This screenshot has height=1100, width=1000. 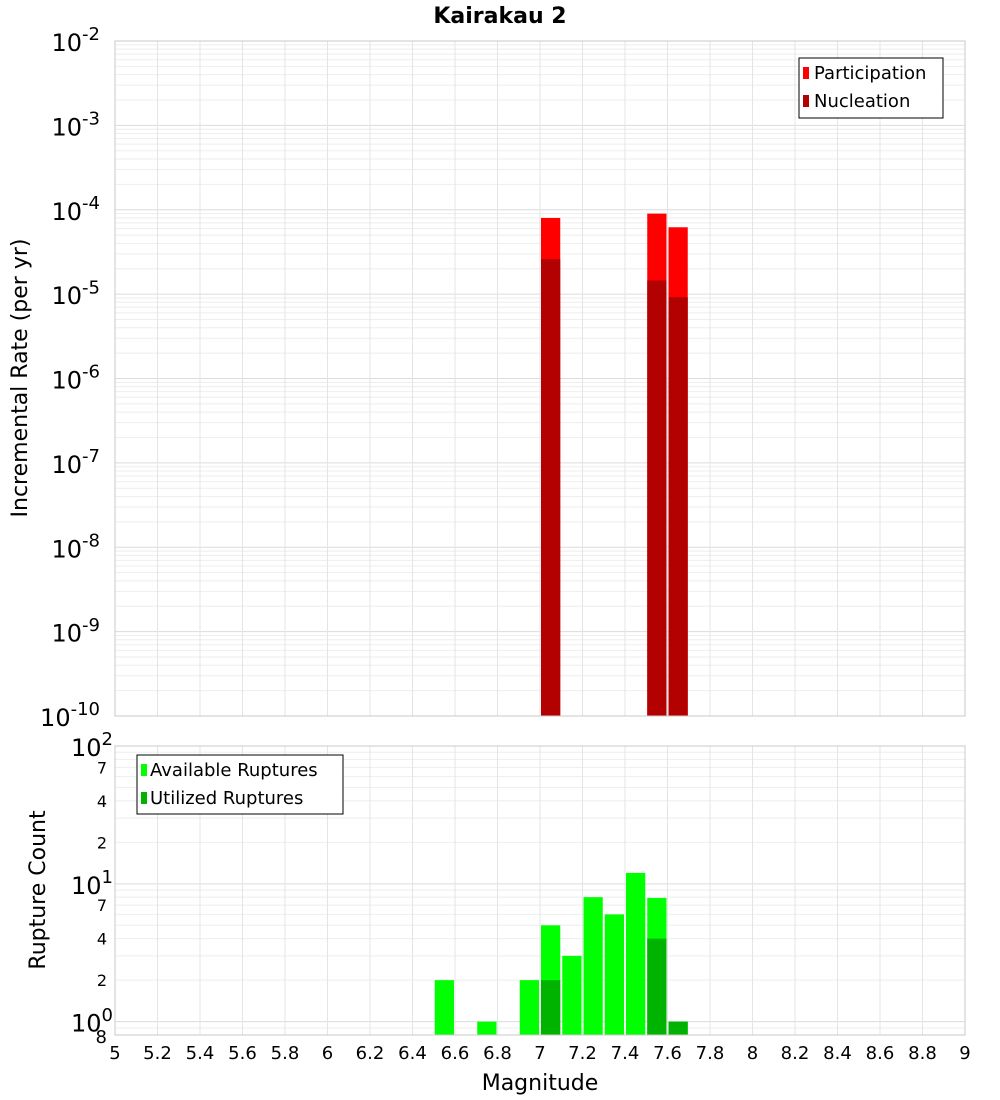 I want to click on x-tick-label: 5.2, so click(x=157, y=1053).